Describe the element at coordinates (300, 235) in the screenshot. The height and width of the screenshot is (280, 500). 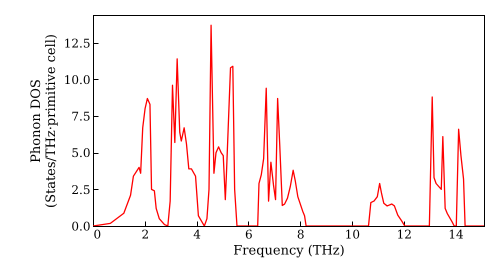
I see `x-tick-label: 8` at that location.